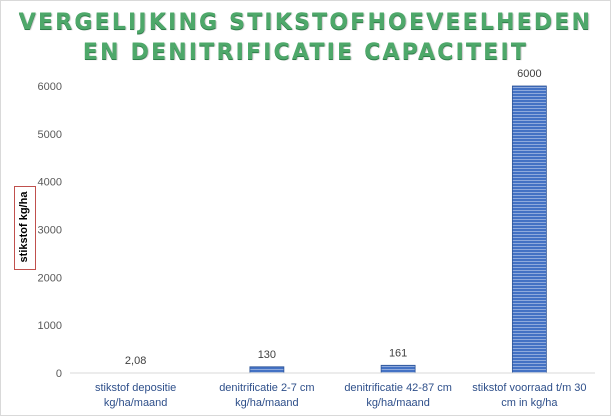 The height and width of the screenshot is (416, 611). What do you see at coordinates (529, 74) in the screenshot?
I see `data-label: 6000` at bounding box center [529, 74].